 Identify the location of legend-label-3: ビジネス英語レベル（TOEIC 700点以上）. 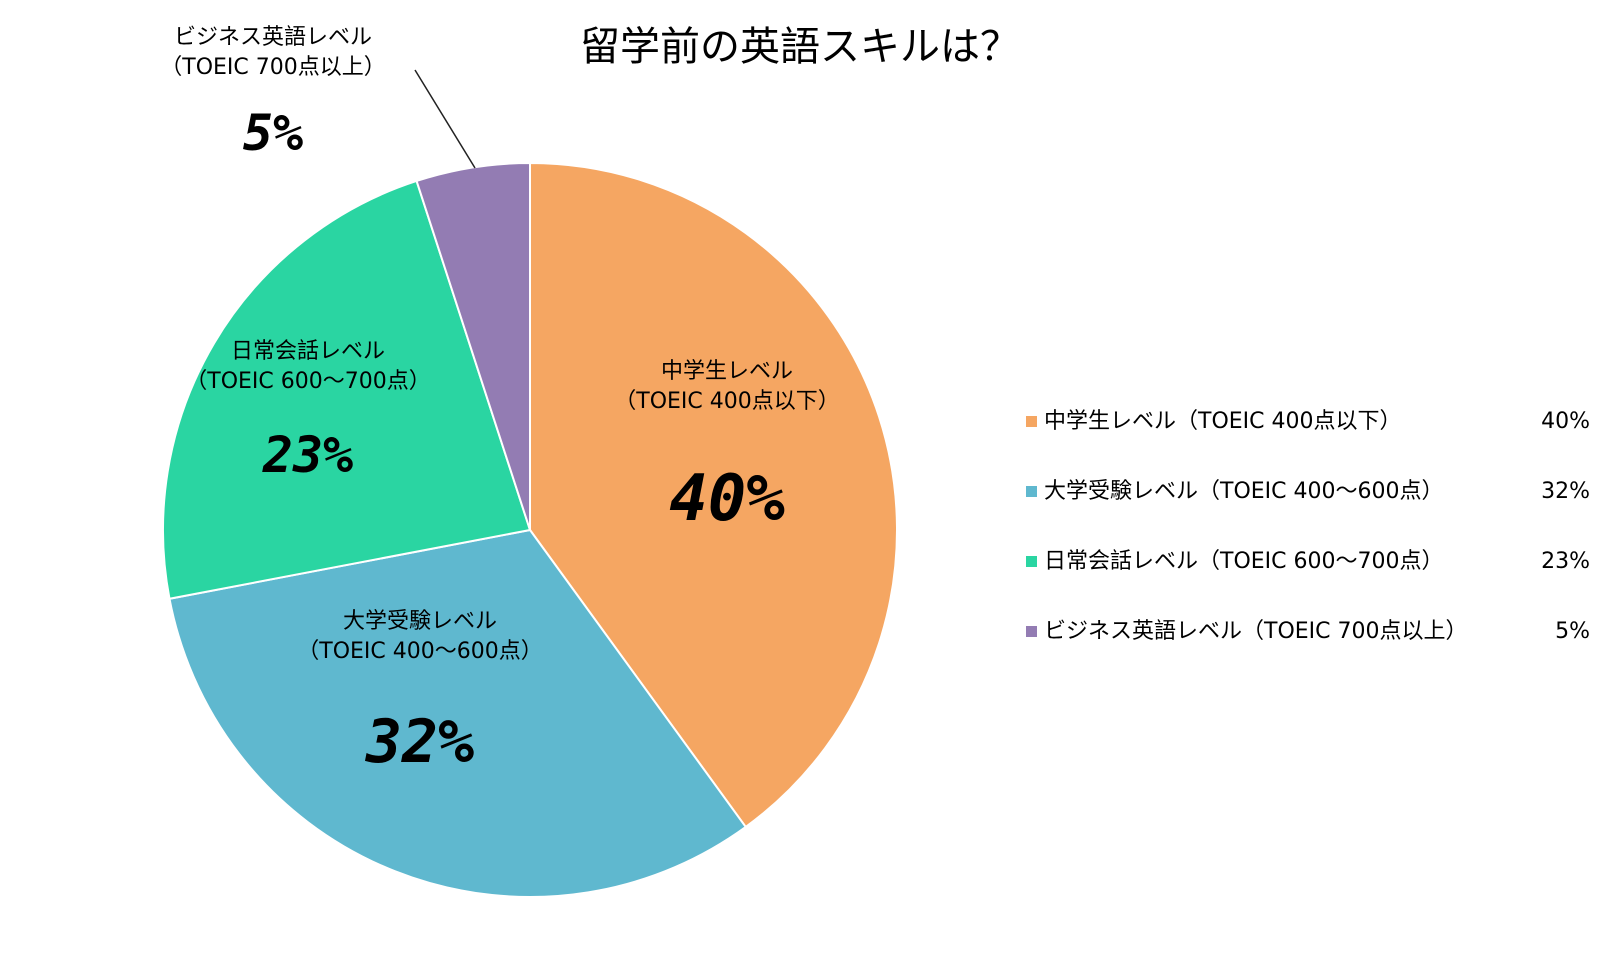
(1256, 631).